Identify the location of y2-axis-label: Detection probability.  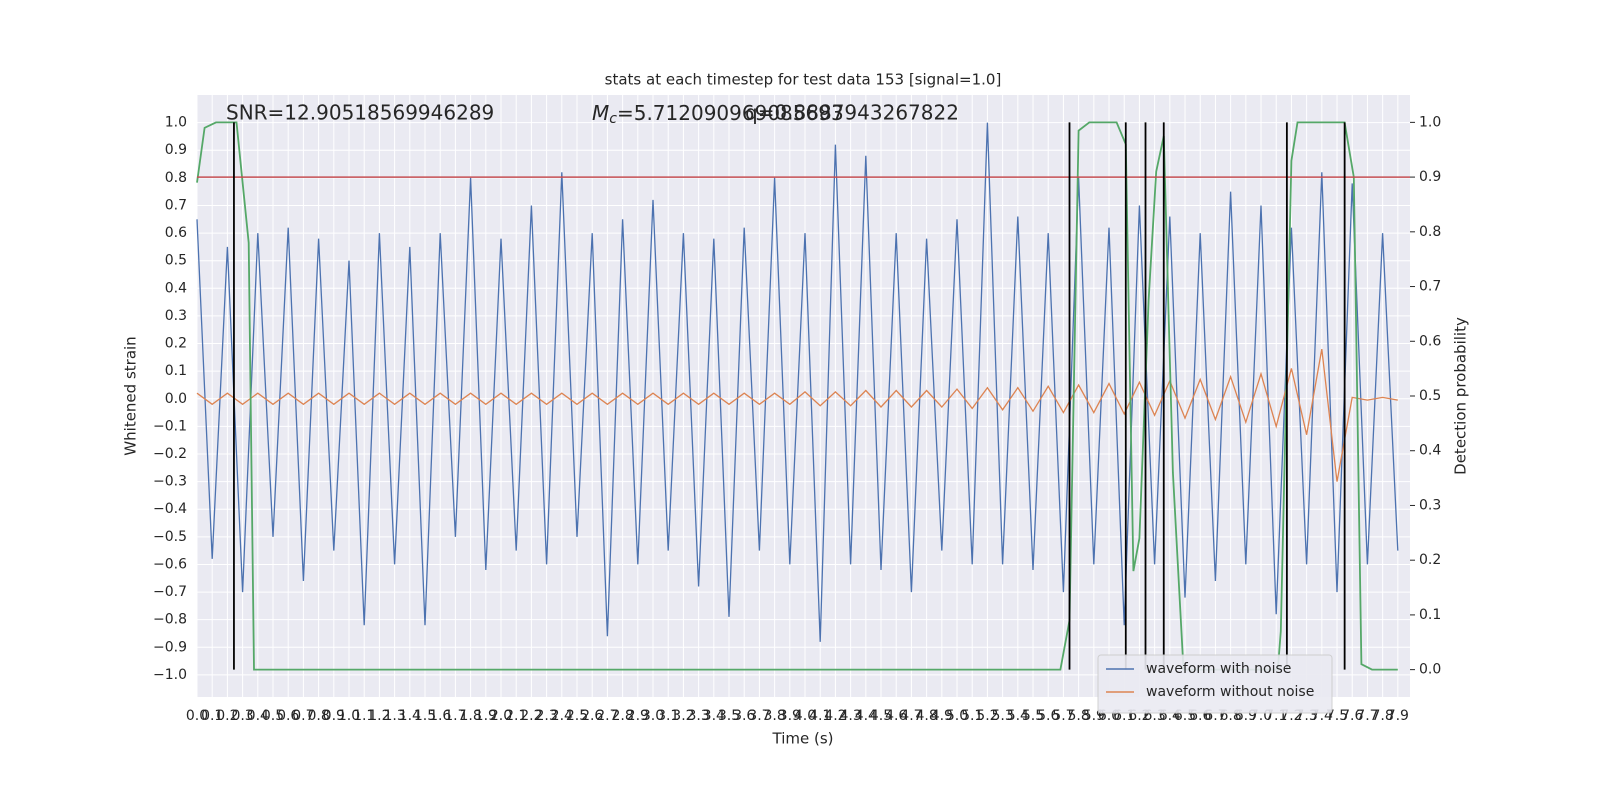
(1461, 396).